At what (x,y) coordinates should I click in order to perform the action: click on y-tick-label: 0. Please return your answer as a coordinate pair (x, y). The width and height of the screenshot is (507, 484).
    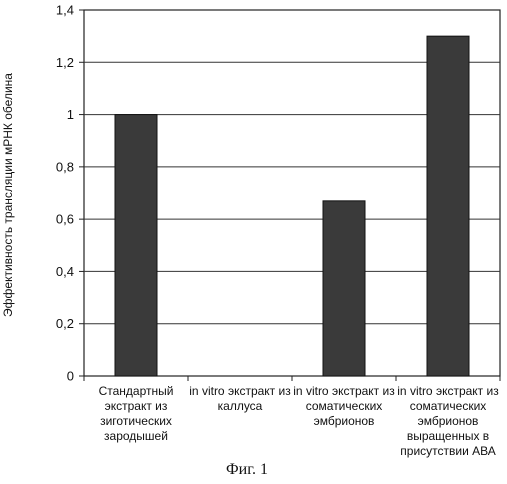
    Looking at the image, I should click on (70, 376).